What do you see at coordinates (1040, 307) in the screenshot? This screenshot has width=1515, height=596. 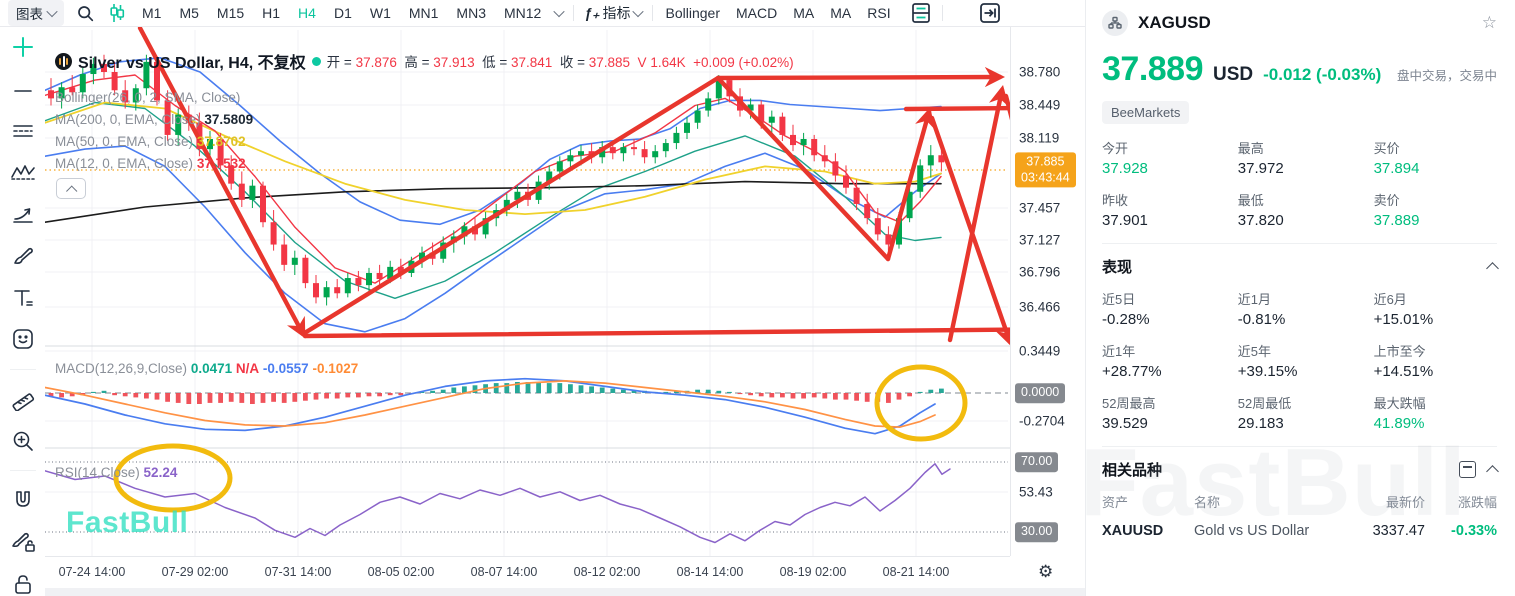 I see `price-axis-label: 36.466` at bounding box center [1040, 307].